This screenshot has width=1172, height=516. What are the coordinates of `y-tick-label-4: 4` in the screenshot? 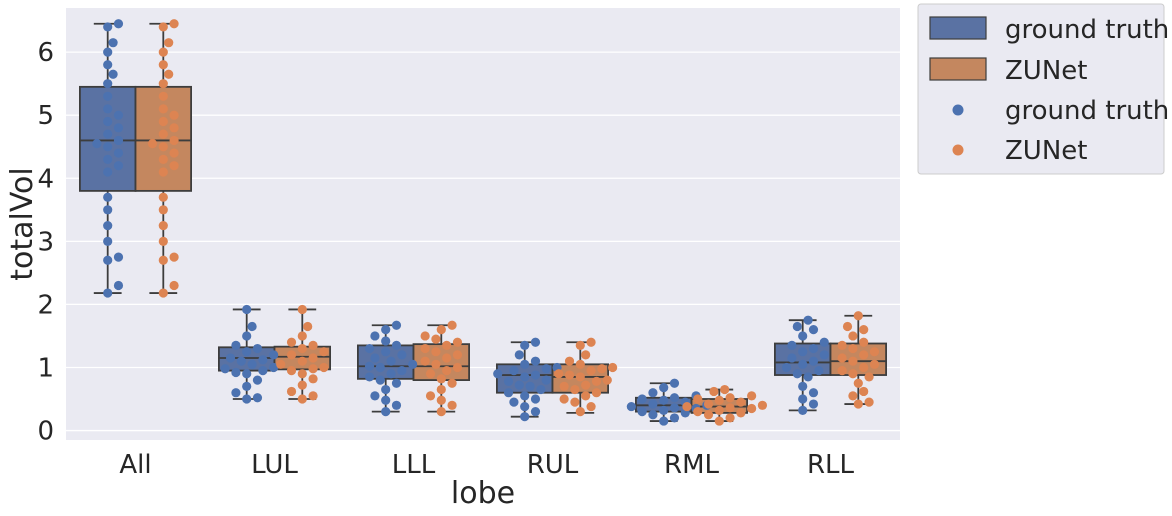 It's located at (45, 179).